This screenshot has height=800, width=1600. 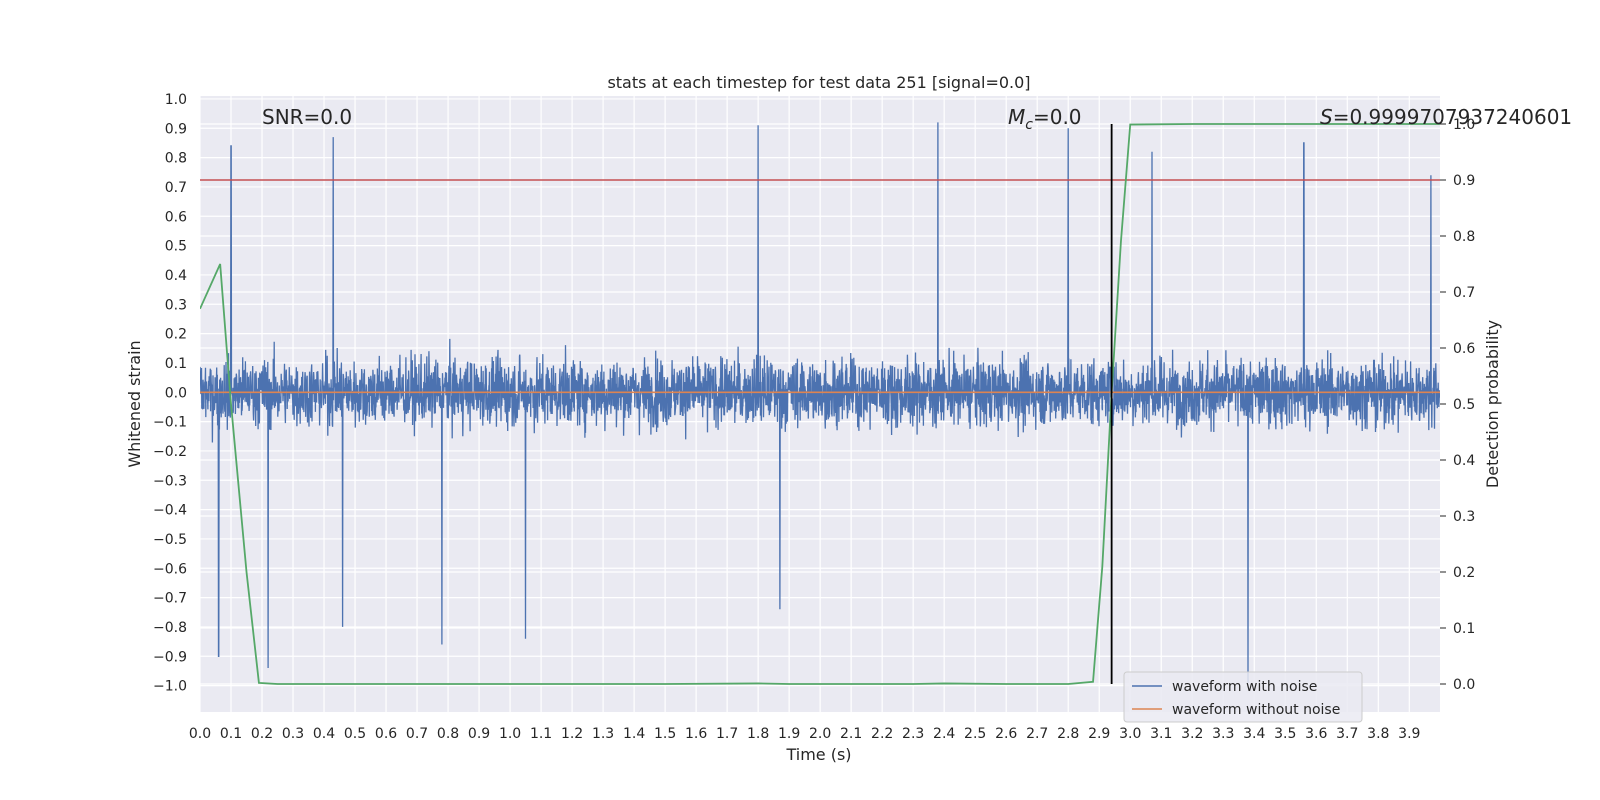 I want to click on x-tick-label: 3.7, so click(x=1347, y=734).